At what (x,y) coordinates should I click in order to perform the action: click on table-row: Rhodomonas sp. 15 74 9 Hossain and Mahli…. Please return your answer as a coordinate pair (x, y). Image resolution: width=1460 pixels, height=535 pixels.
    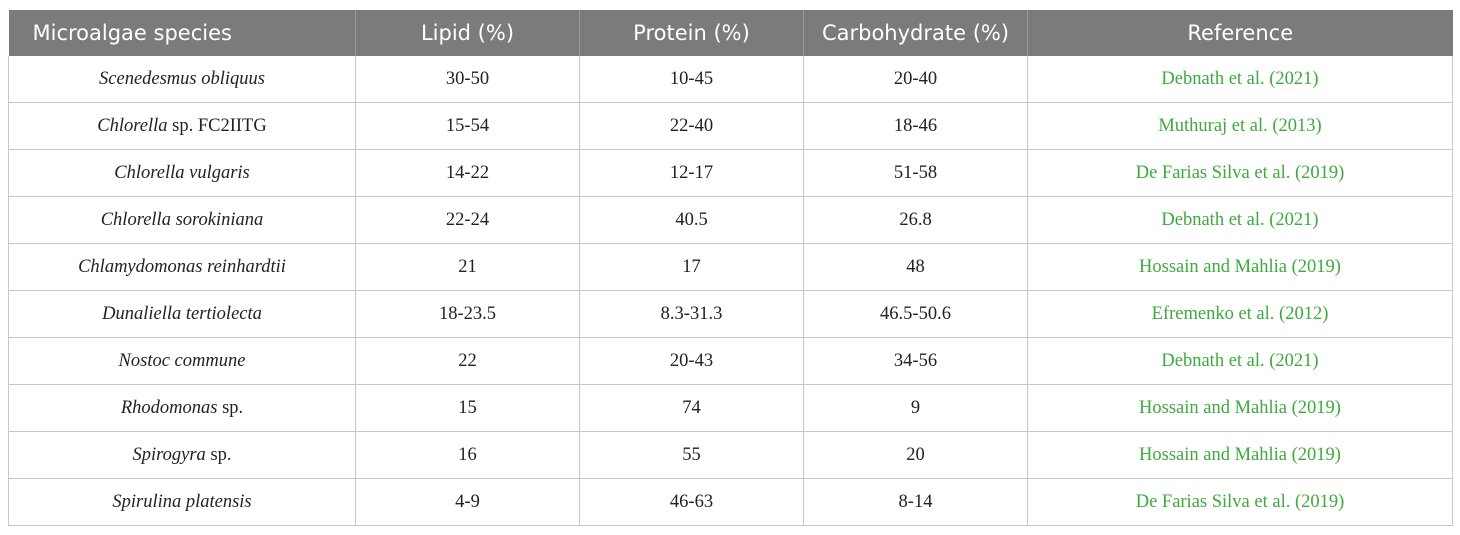
    Looking at the image, I should click on (730, 408).